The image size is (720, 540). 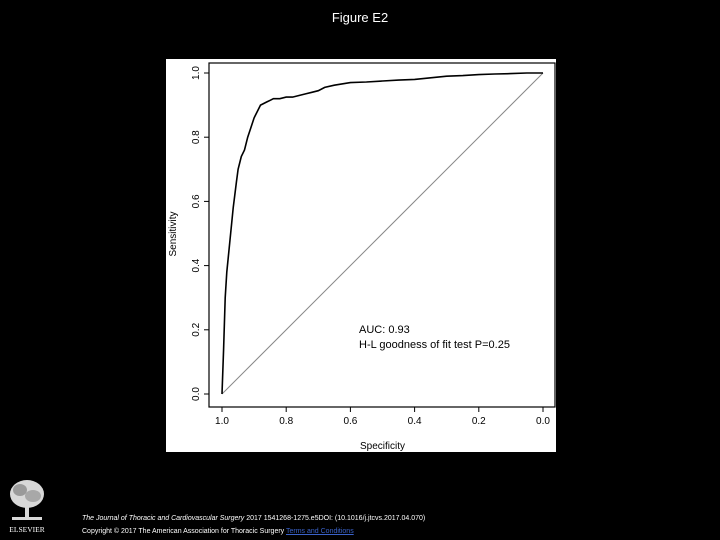 I want to click on y-tick-label: 0.6, so click(x=196, y=201).